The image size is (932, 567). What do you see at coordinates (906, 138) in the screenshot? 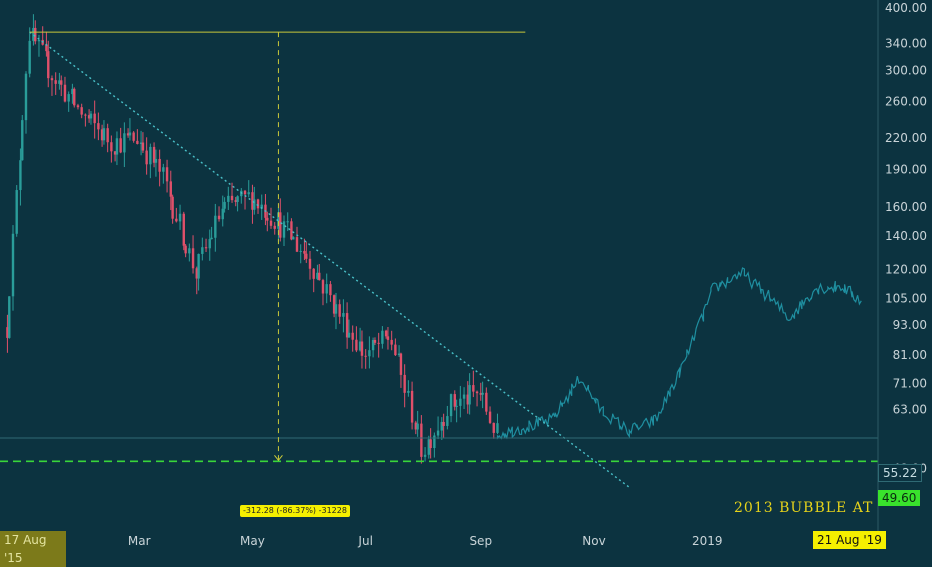
I see `price-tick-label: 220.00` at bounding box center [906, 138].